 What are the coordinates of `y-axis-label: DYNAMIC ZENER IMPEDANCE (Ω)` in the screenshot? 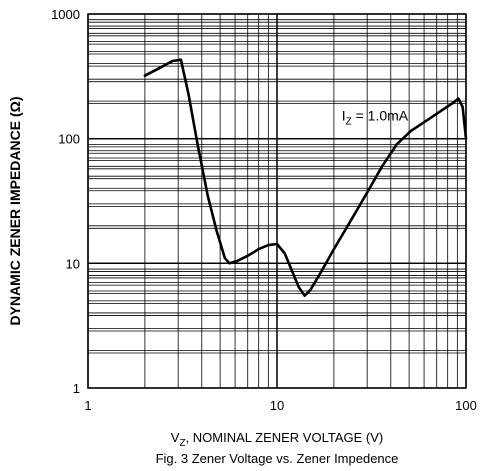 It's located at (15, 210).